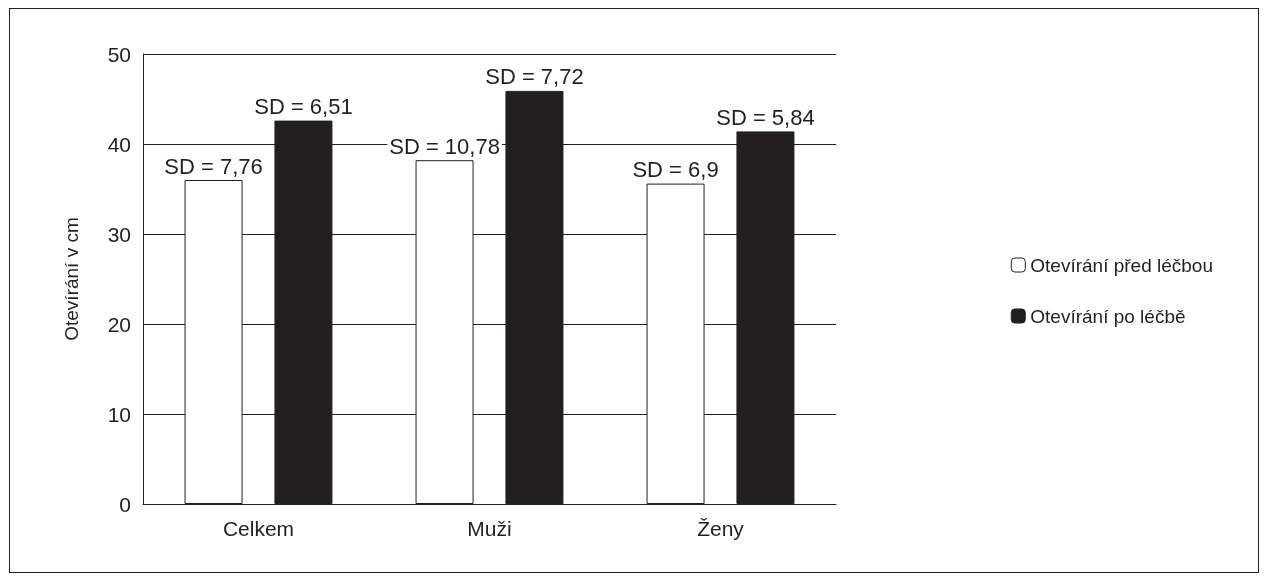  I want to click on x-tick-label: Ženy, so click(721, 528).